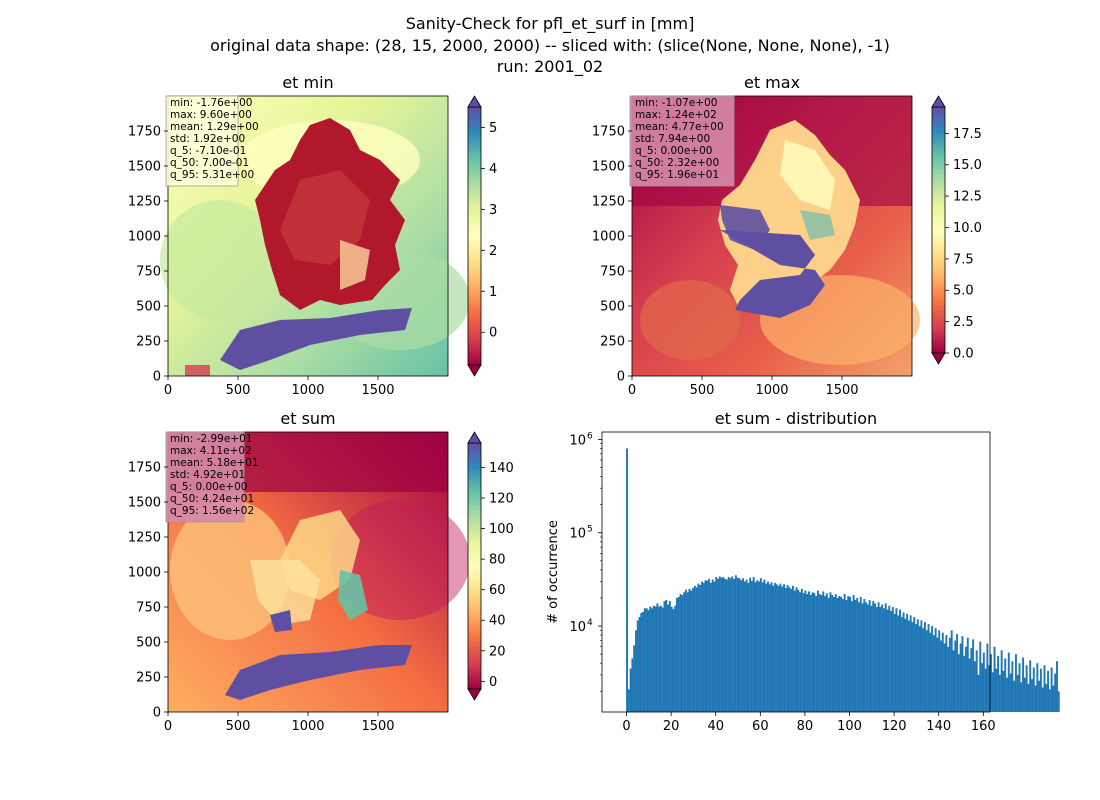 The height and width of the screenshot is (800, 1100). What do you see at coordinates (144, 237) in the screenshot?
I see `y-tick-label: 1000` at bounding box center [144, 237].